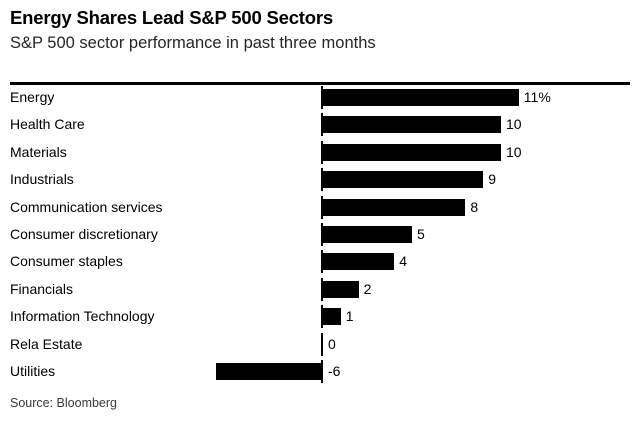 The height and width of the screenshot is (423, 644). I want to click on category-label: Materials, so click(38, 151).